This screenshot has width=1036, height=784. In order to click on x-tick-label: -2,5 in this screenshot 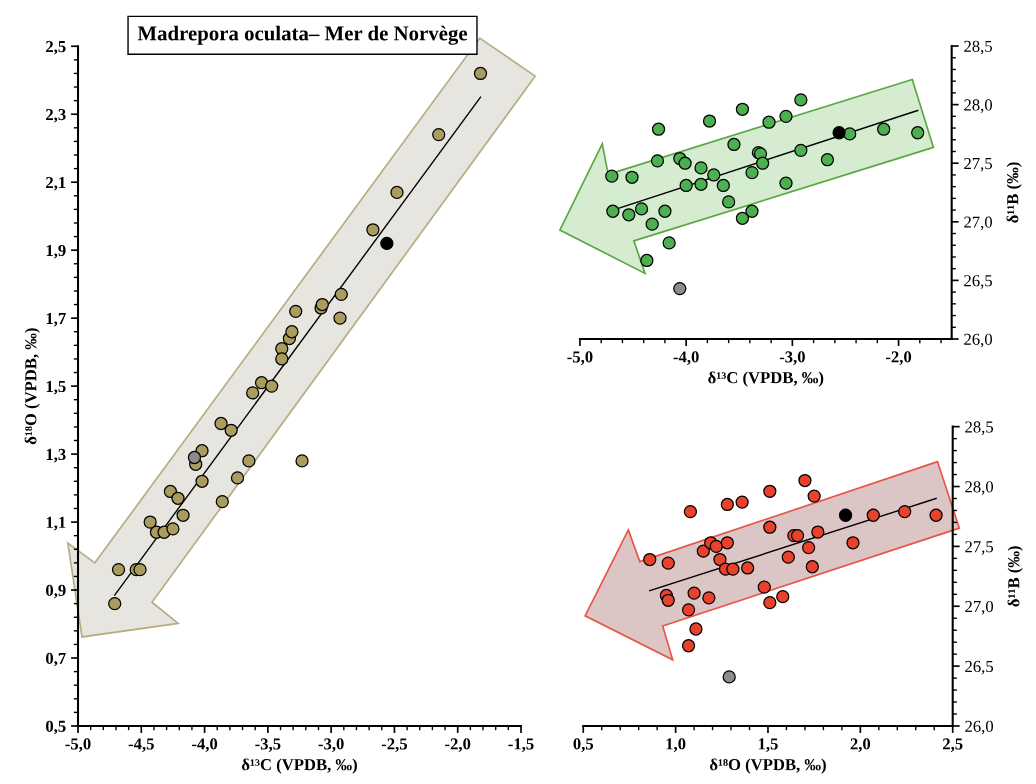, I will do `click(394, 745)`.